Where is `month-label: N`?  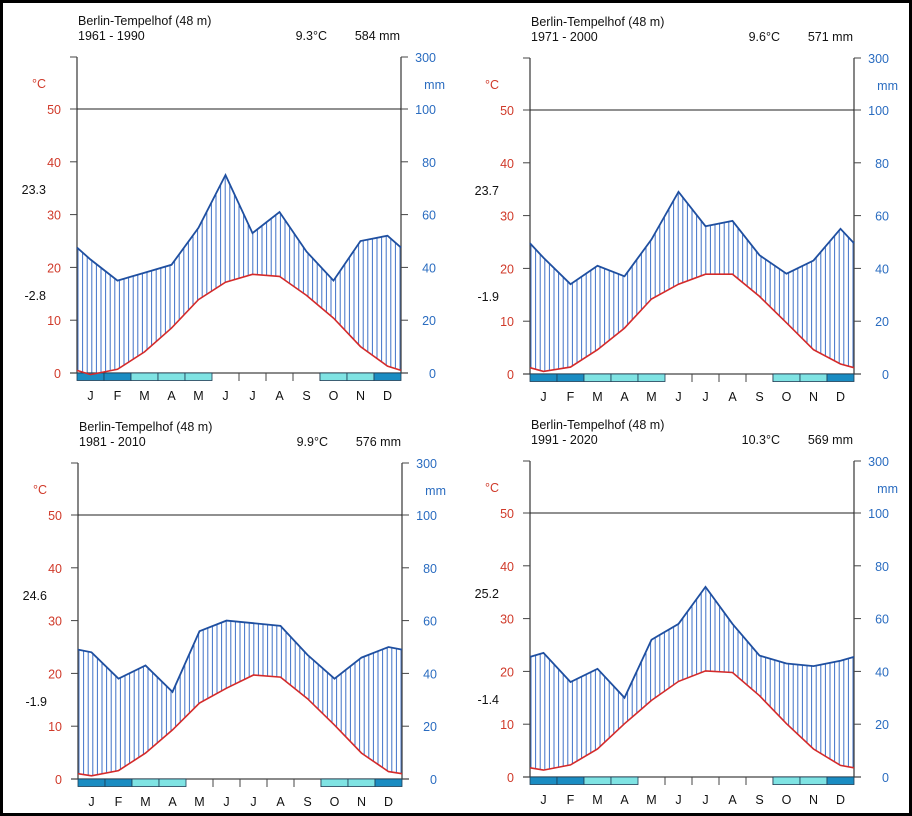 month-label: N is located at coordinates (813, 397).